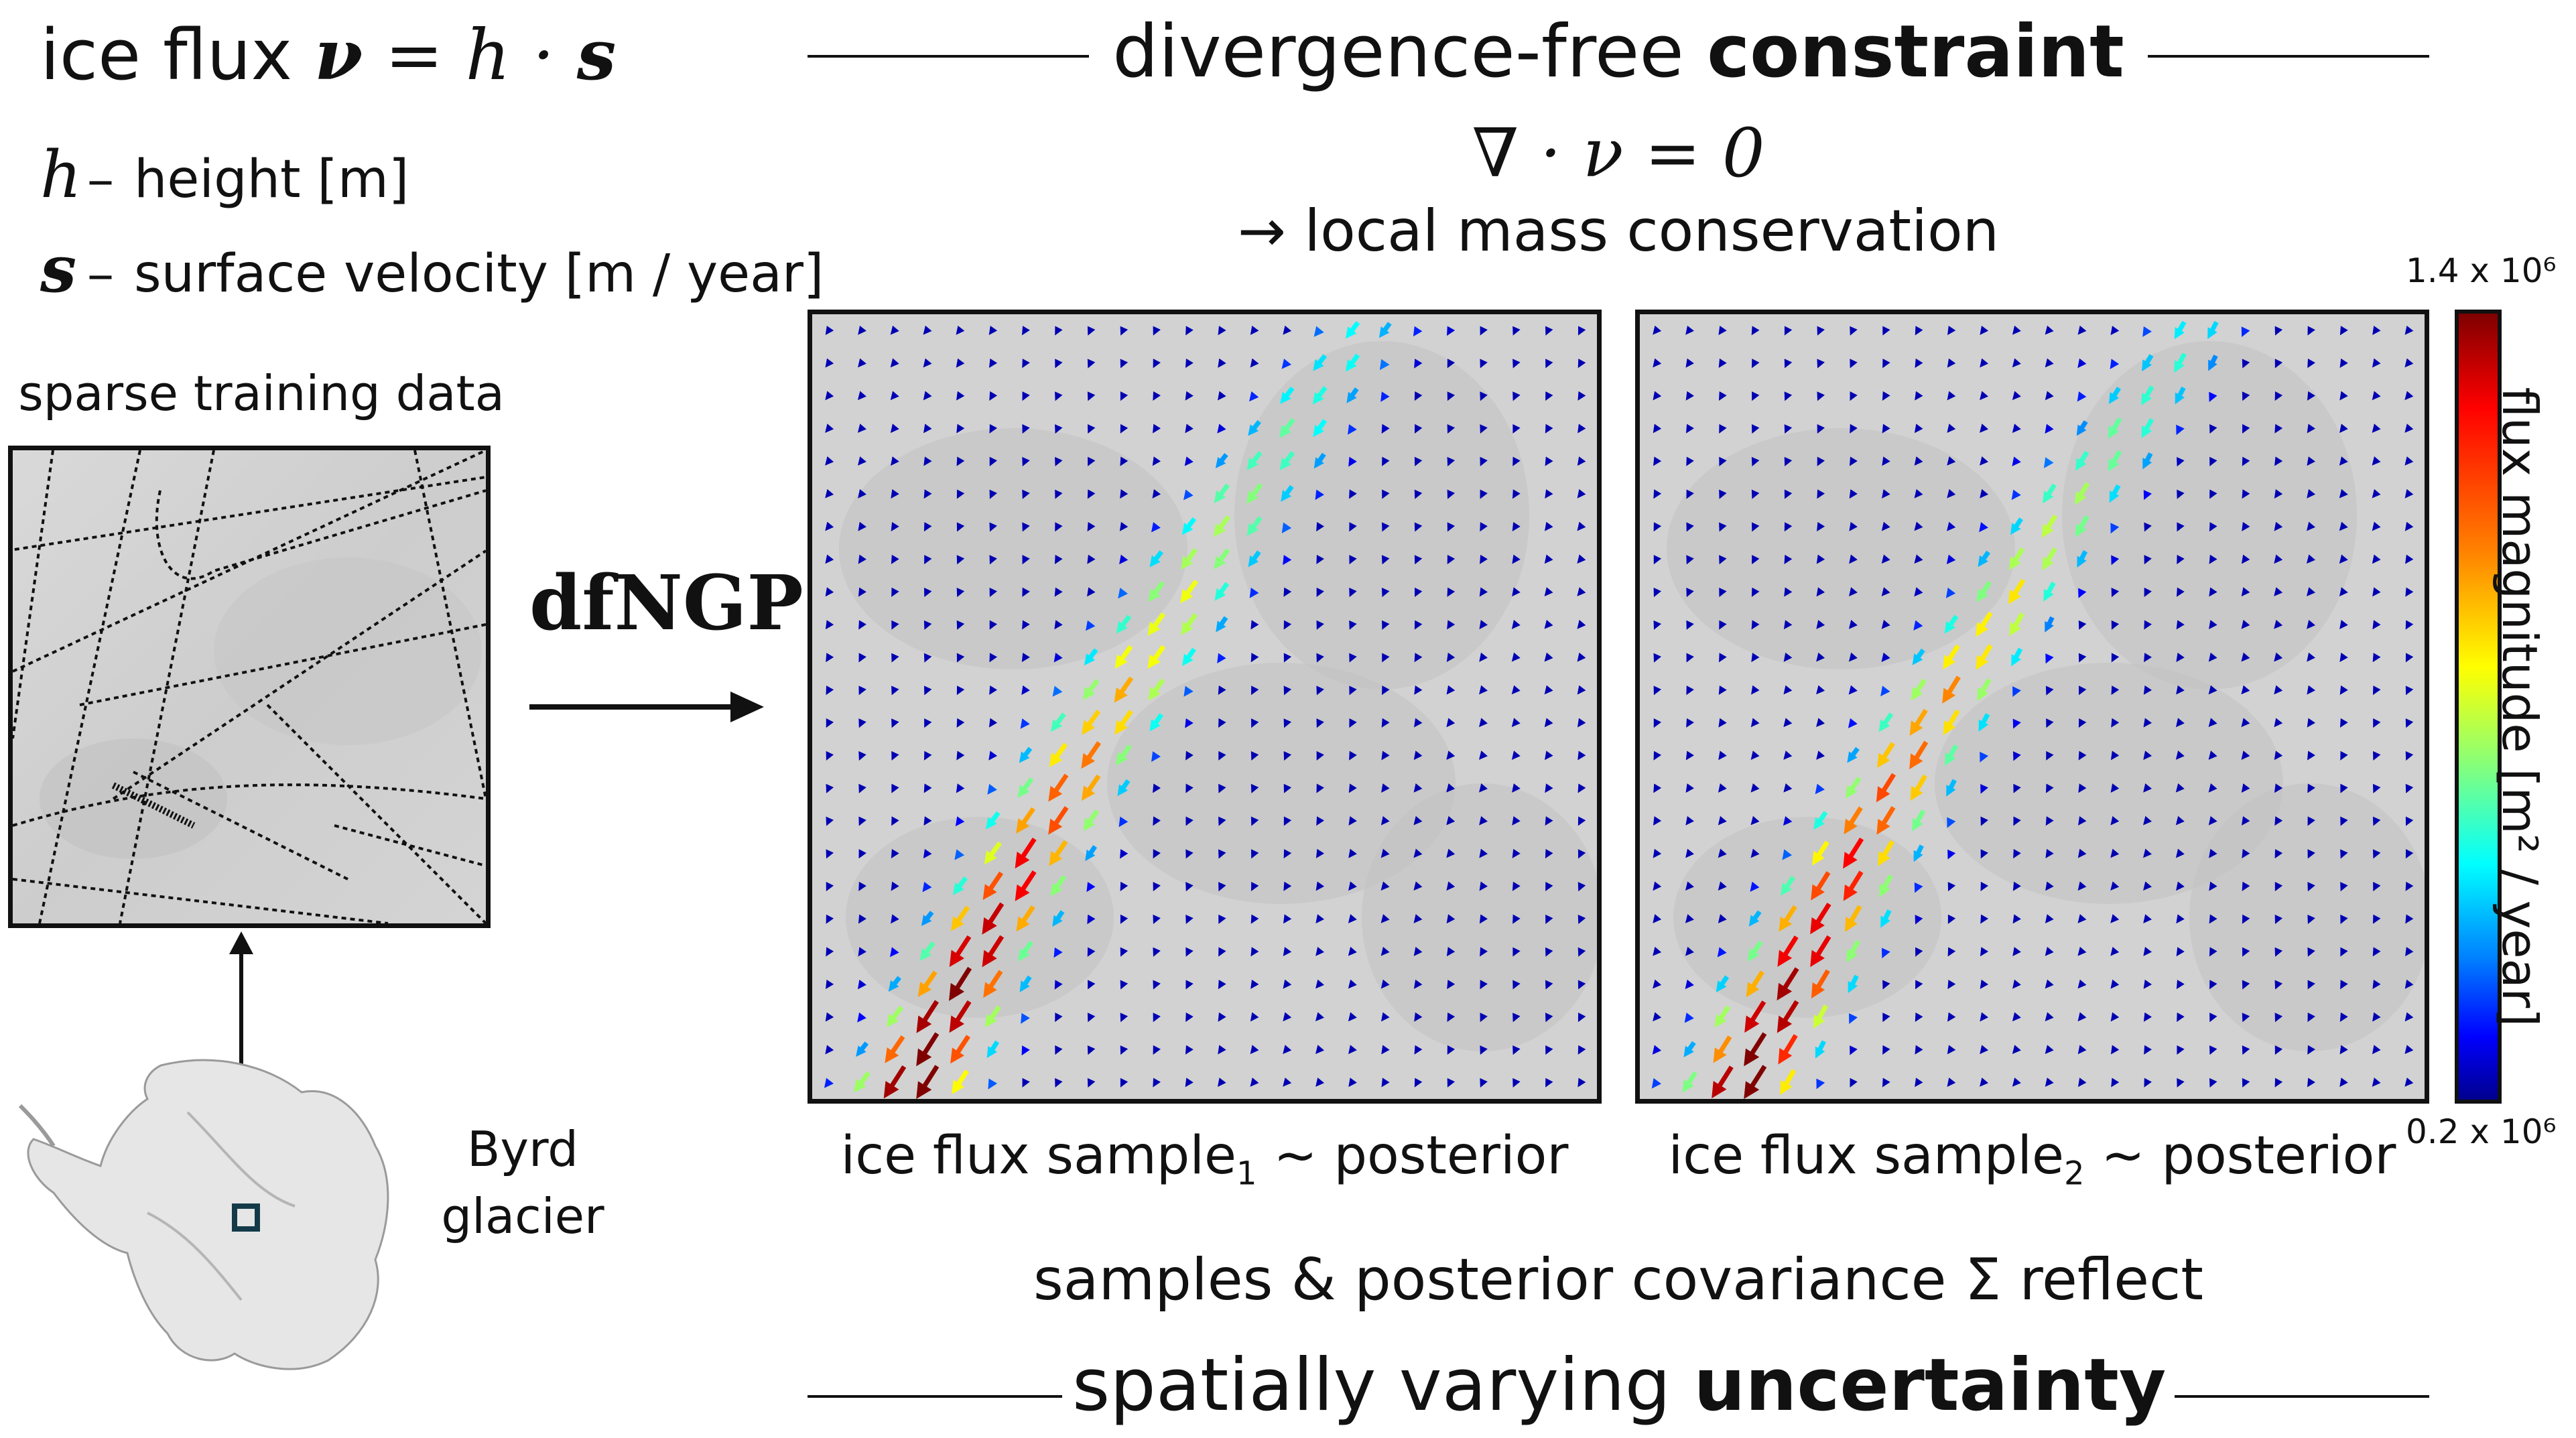  I want to click on sample-caption-2-prefix: ice flux sample, so click(1866, 1156).